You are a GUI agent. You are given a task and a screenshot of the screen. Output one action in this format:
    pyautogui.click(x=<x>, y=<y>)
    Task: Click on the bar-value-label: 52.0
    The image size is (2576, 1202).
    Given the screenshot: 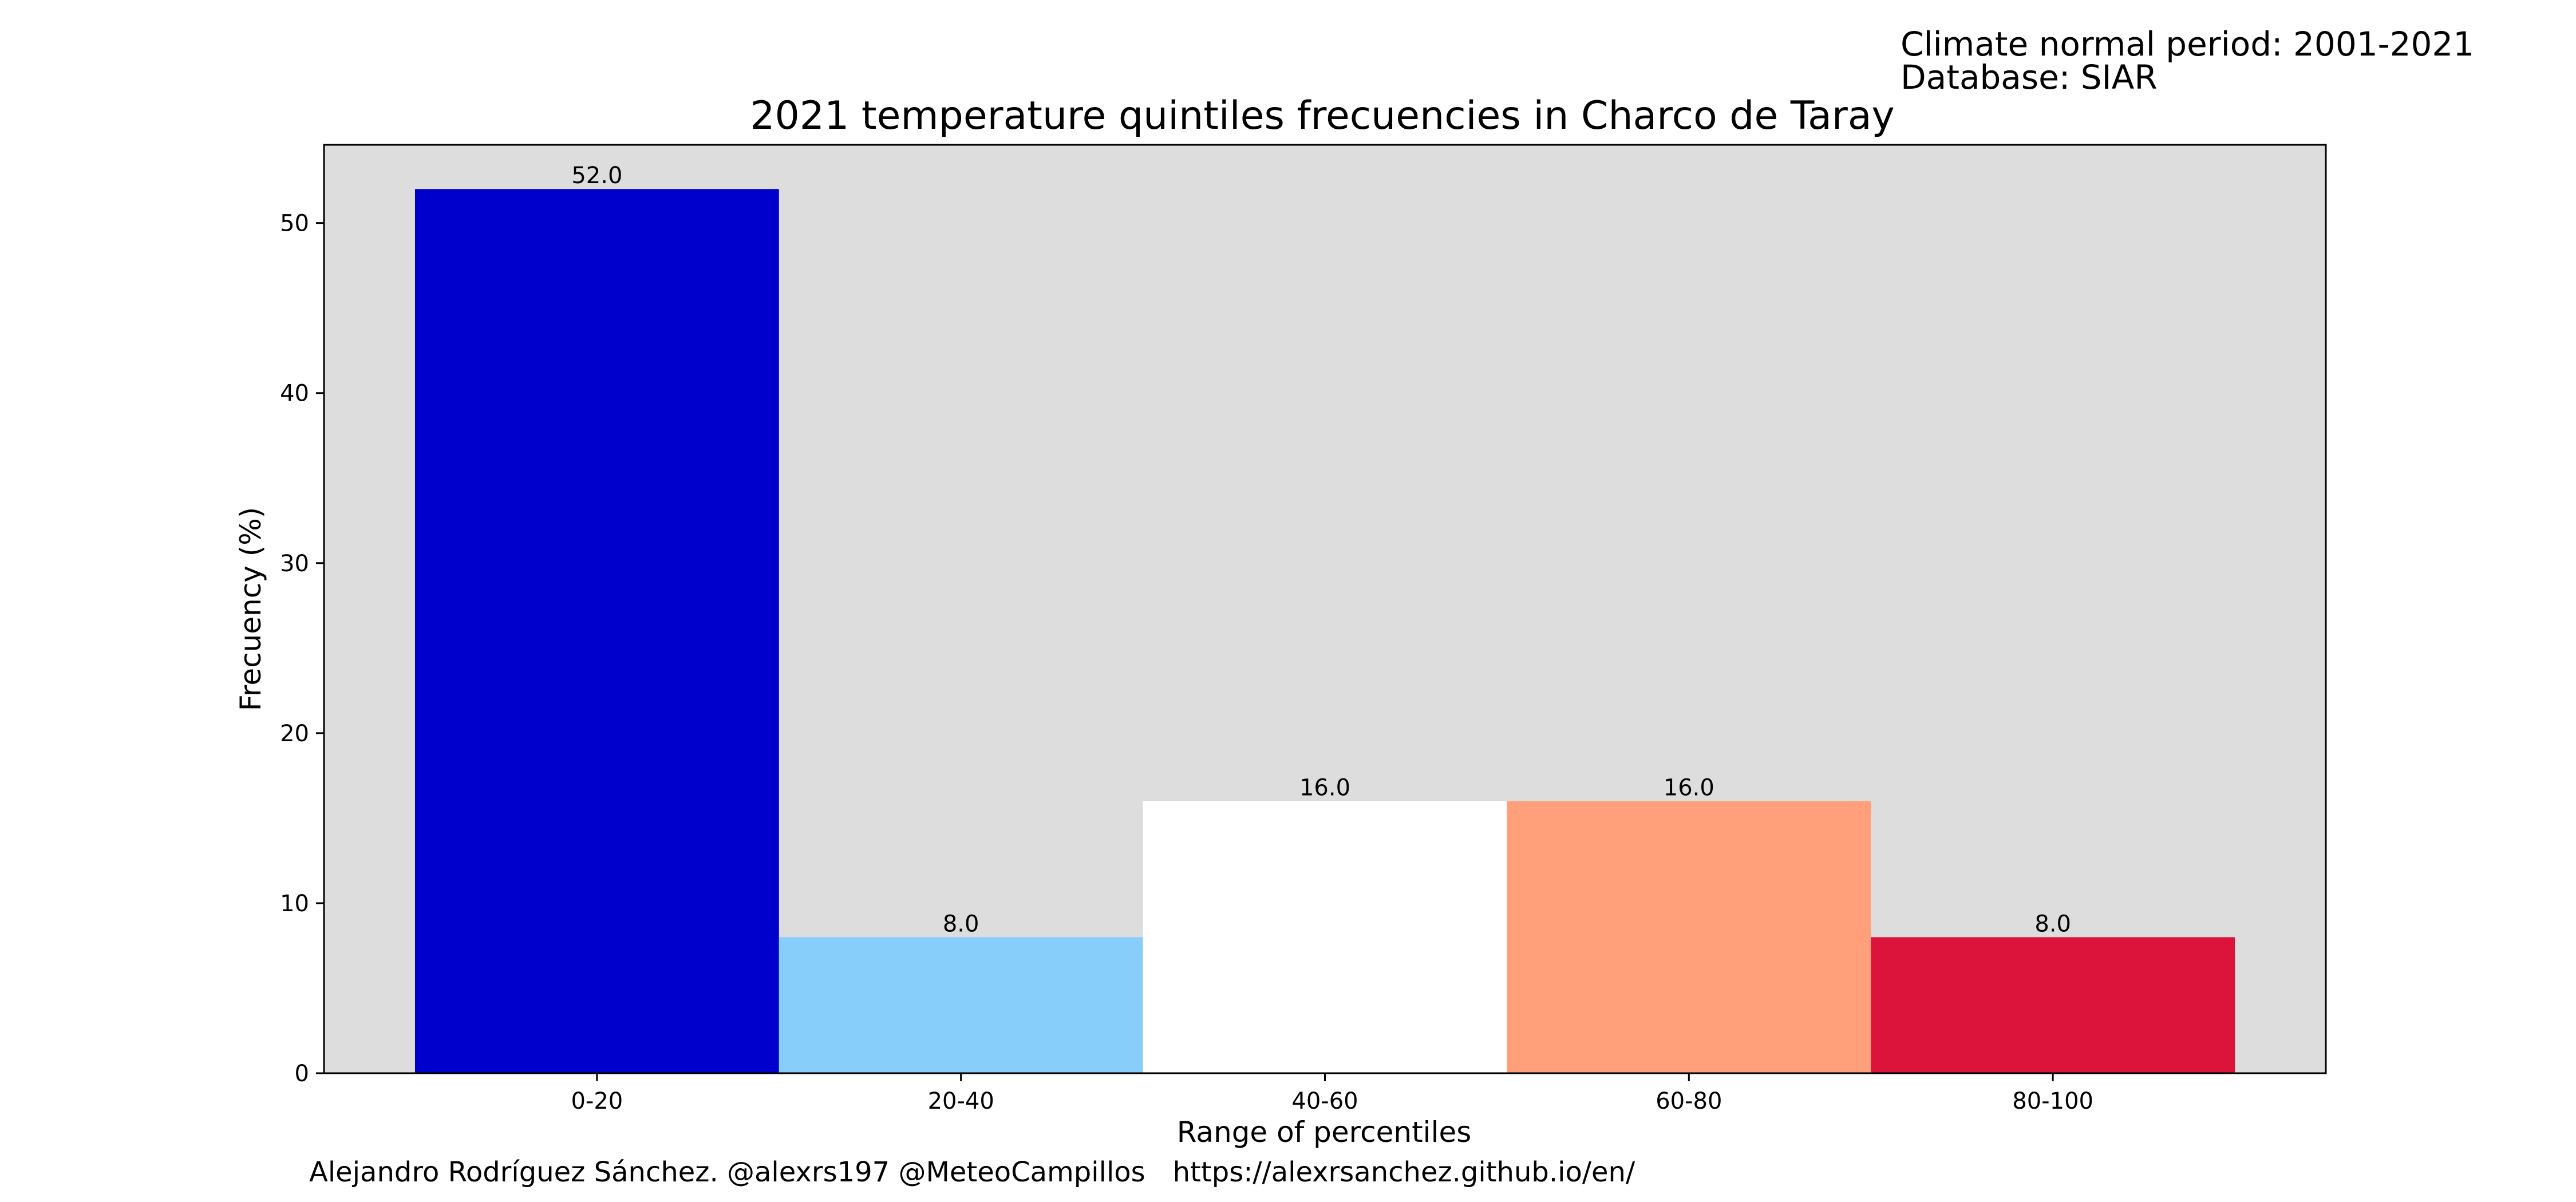 What is the action you would take?
    pyautogui.click(x=596, y=176)
    